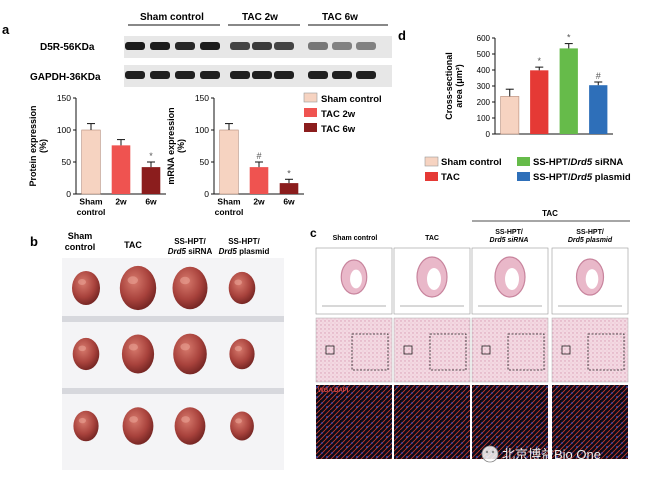  Describe the element at coordinates (310, 112) in the screenshot. I see `legend-a-swatch-2w` at that location.